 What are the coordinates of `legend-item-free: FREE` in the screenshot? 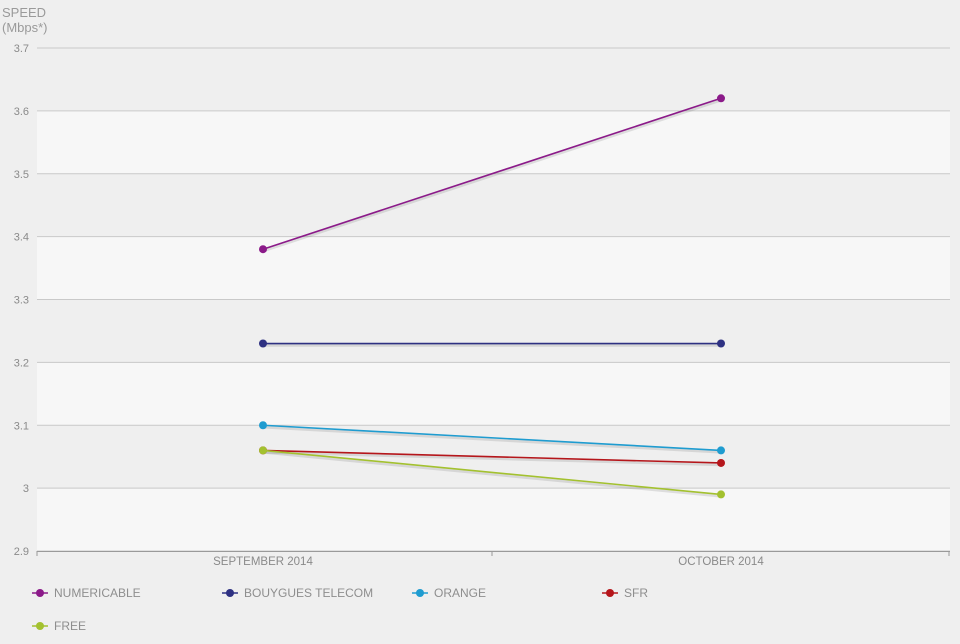 It's located at (59, 626).